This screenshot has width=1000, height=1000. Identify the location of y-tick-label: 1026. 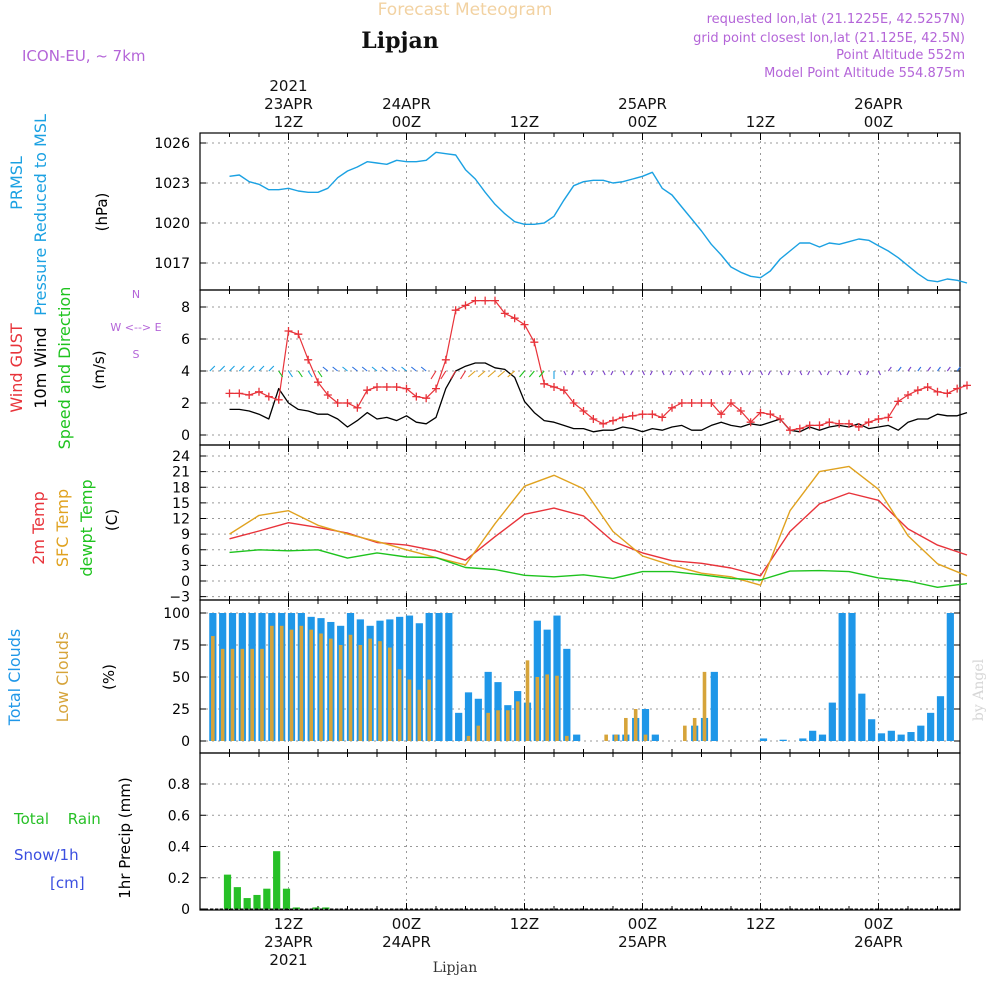
(172, 144).